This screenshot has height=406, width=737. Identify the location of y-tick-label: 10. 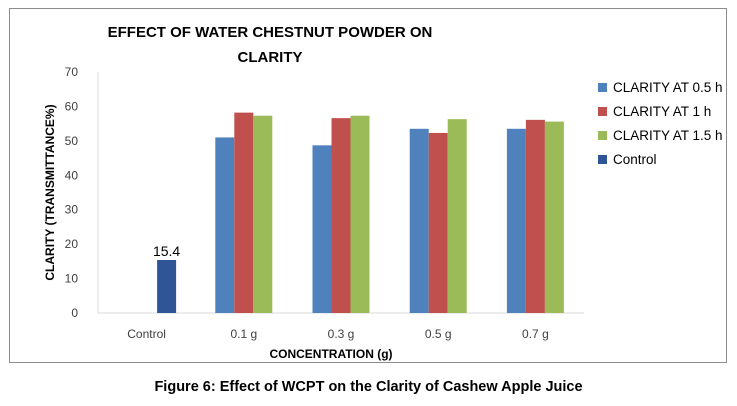
(72, 279).